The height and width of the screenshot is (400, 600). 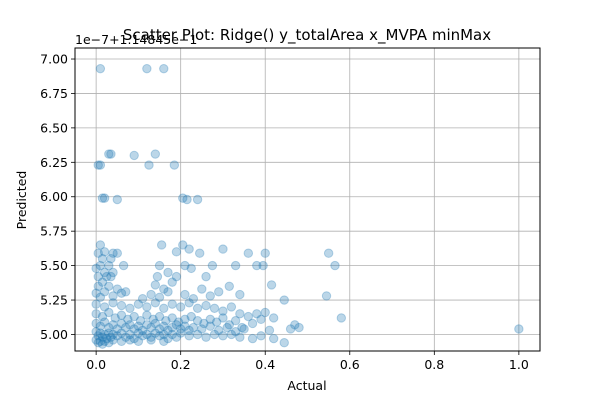 What do you see at coordinates (96, 364) in the screenshot?
I see `x-tick-label: 0.0` at bounding box center [96, 364].